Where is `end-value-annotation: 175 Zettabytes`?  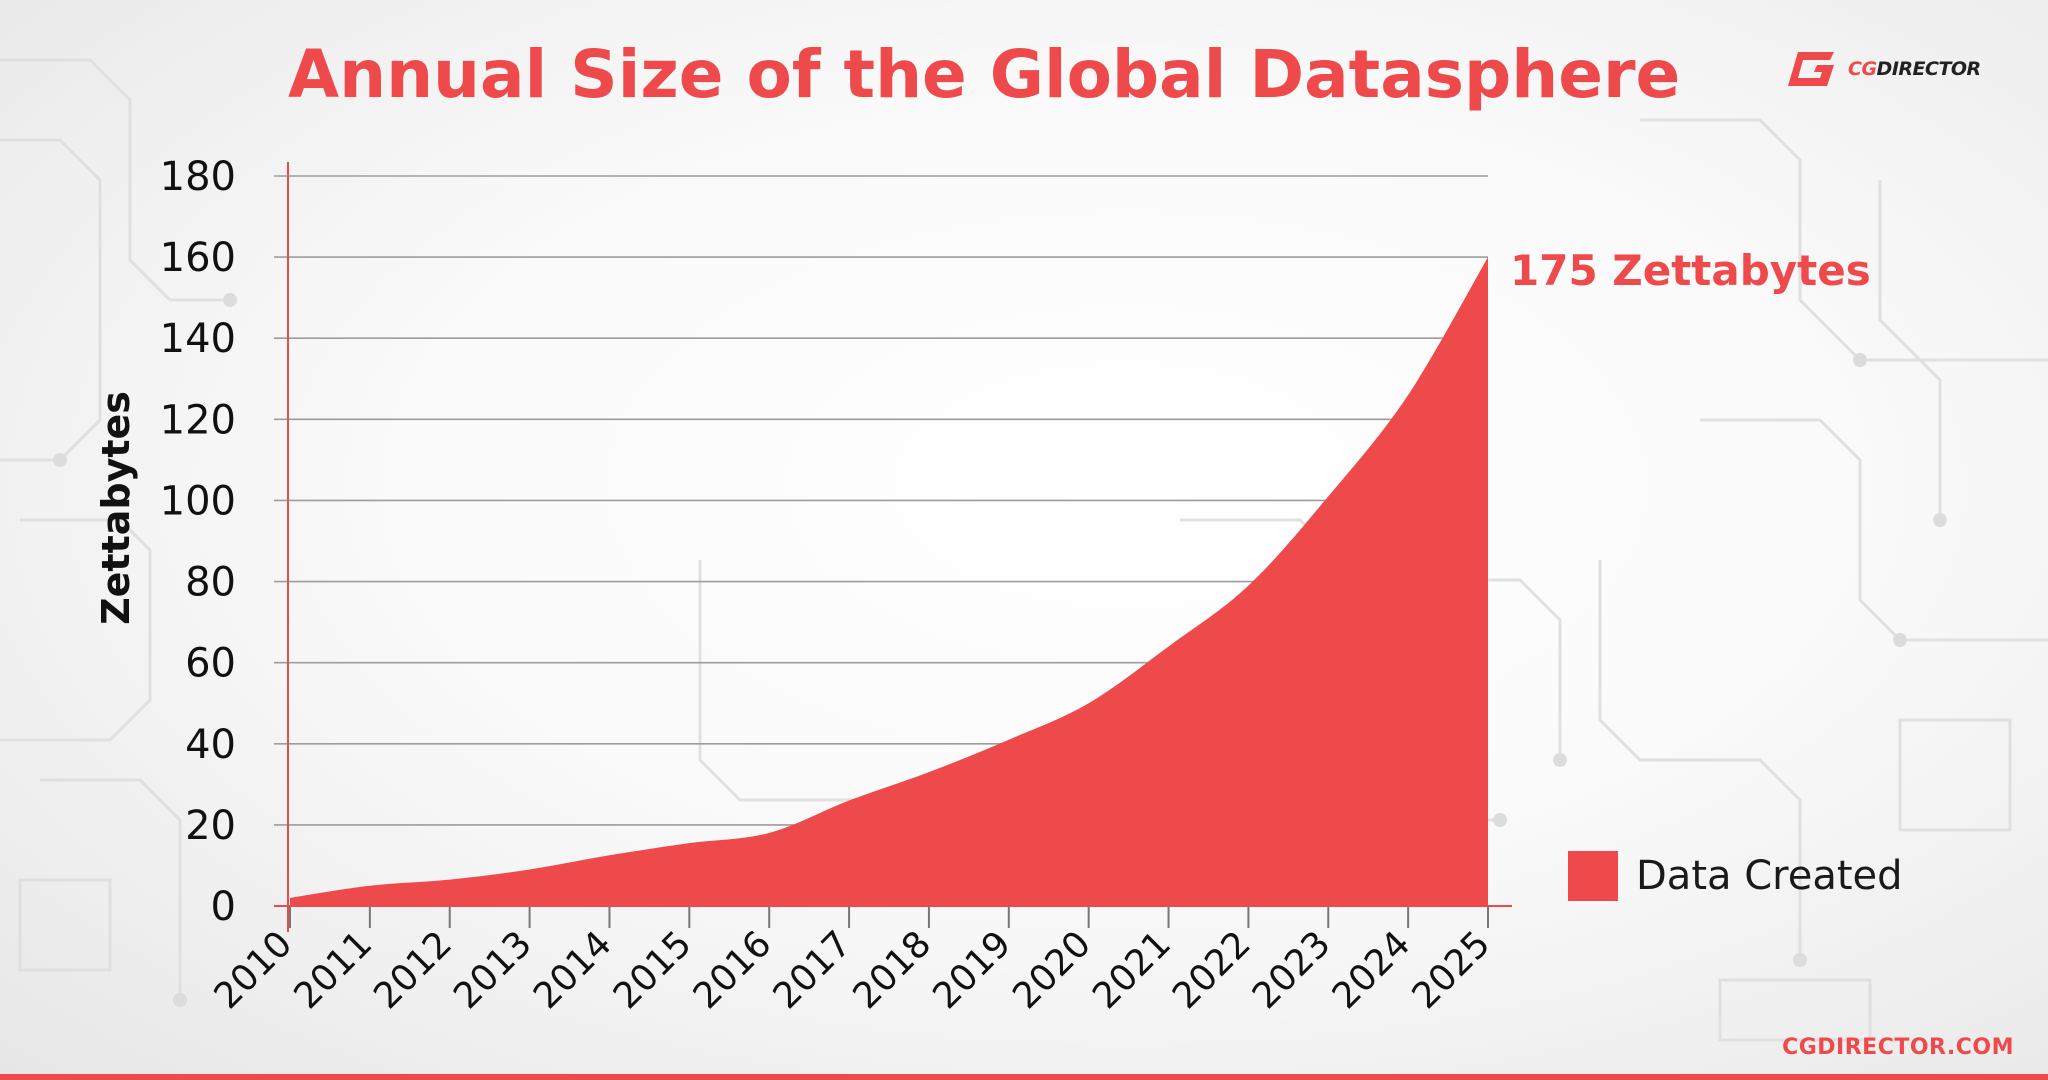
end-value-annotation: 175 Zettabytes is located at coordinates (1690, 270).